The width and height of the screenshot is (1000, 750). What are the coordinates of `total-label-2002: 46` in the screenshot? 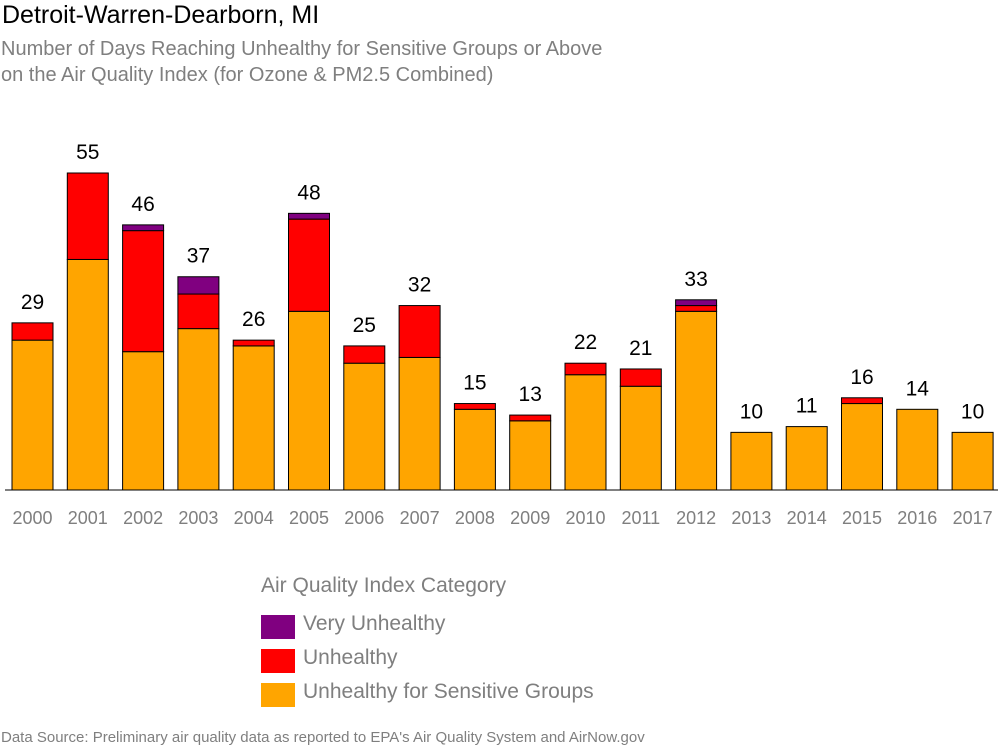 It's located at (142, 204).